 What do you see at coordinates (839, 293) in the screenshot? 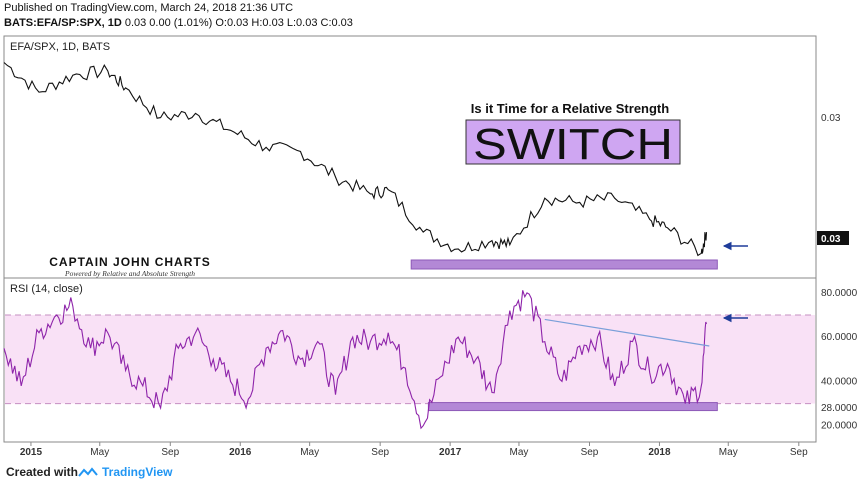
I see `rsi-axis-tick-label: 80.0000` at bounding box center [839, 293].